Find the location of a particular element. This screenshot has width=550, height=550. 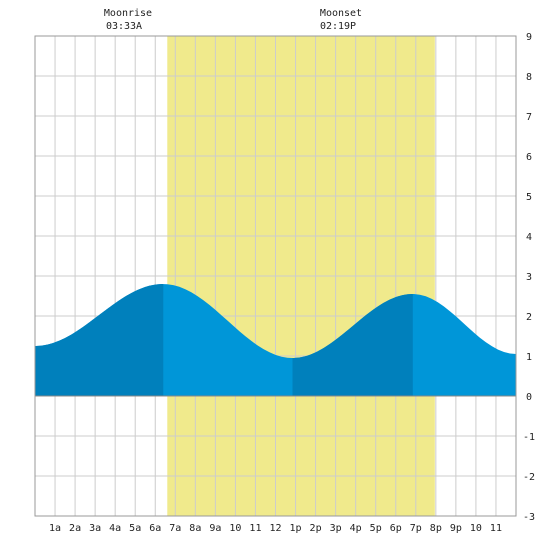

x-tick-label: 12 is located at coordinates (275, 528).